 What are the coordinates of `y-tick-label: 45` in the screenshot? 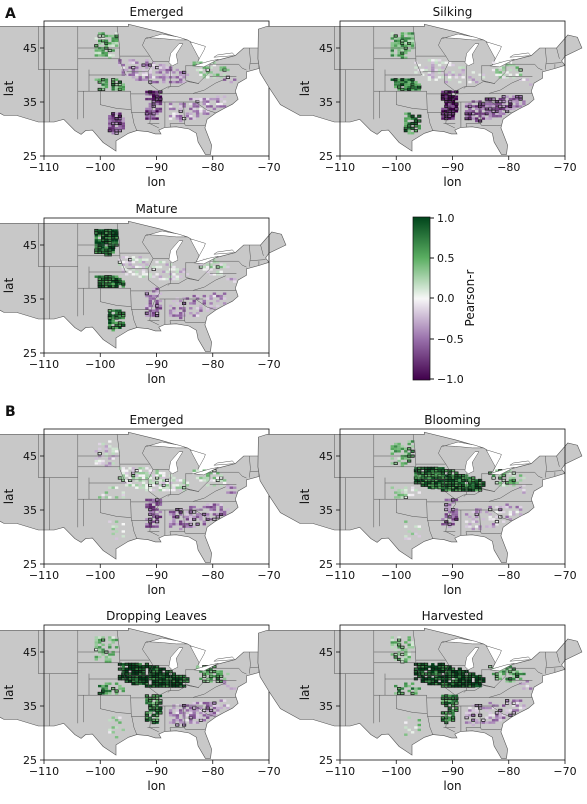 It's located at (30, 48).